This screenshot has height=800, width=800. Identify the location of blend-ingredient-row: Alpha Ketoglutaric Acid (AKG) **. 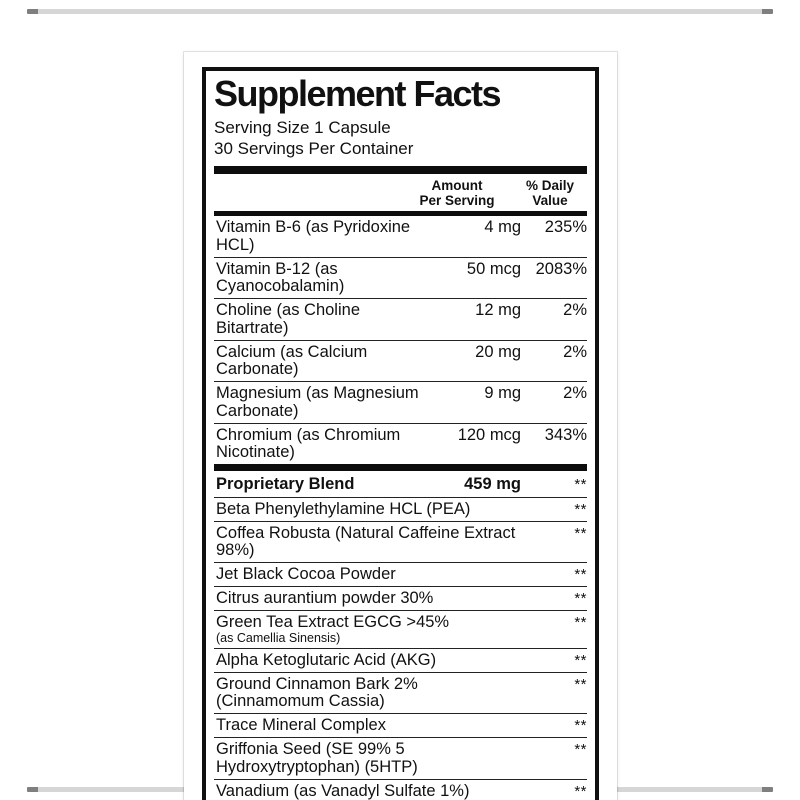
(400, 659).